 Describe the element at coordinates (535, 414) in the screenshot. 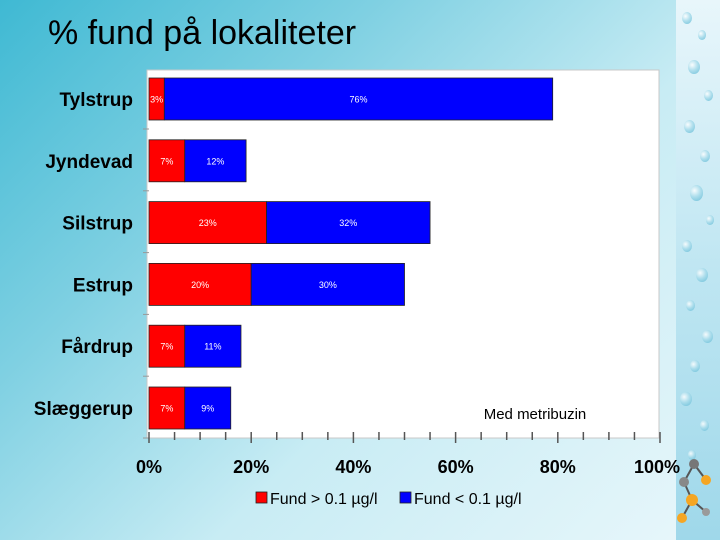

I see `annotation-label: Med metribuzin` at that location.